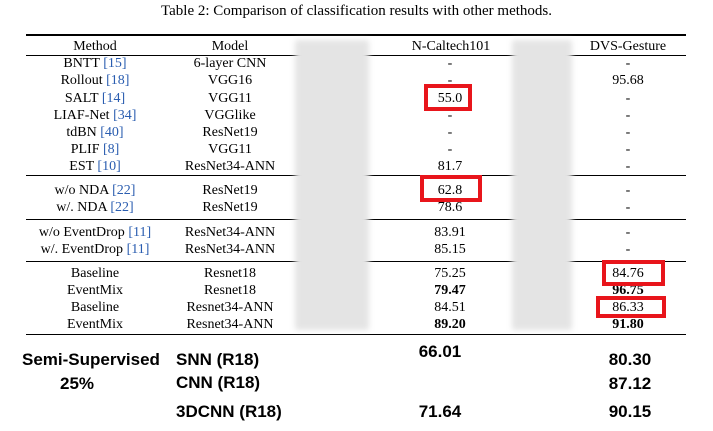 The width and height of the screenshot is (713, 431). Describe the element at coordinates (450, 273) in the screenshot. I see `ncaltech-cell: 75.25` at that location.